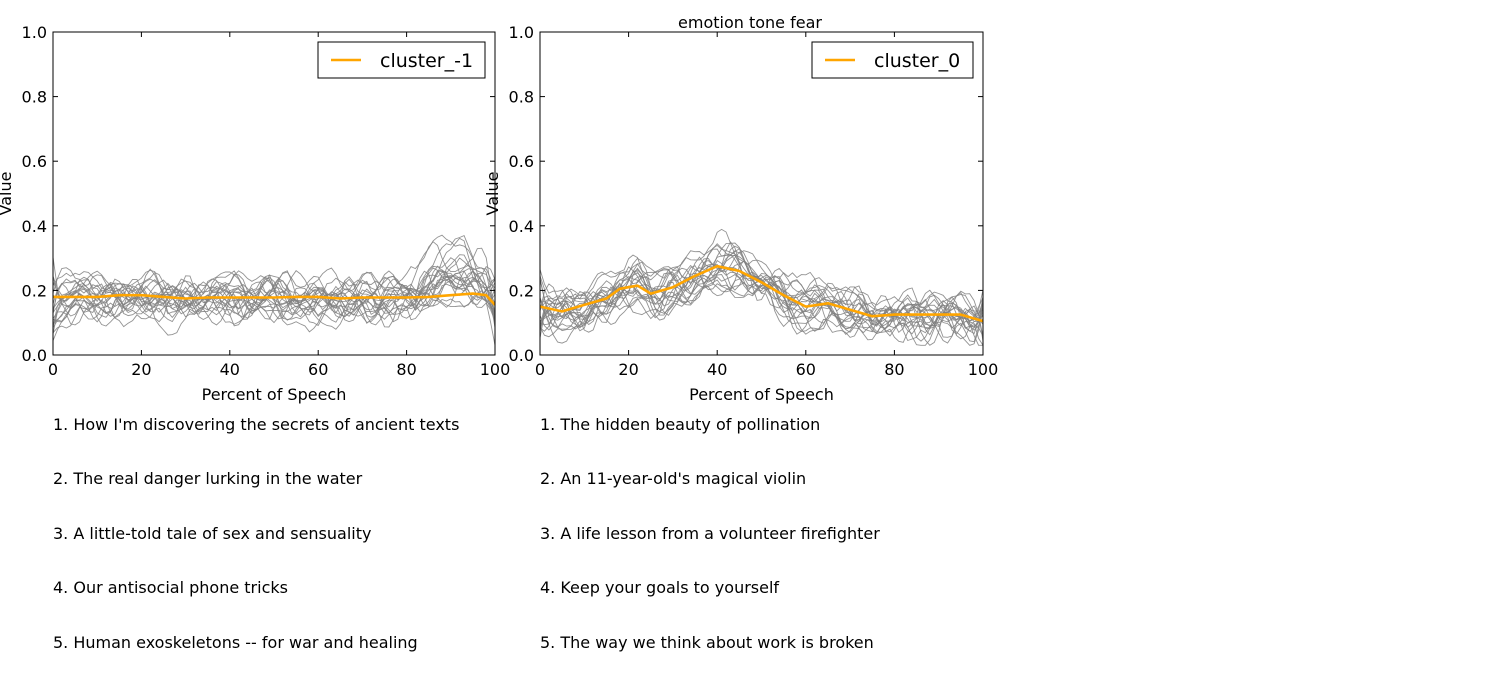 The image size is (1500, 700). I want to click on figure-title: emotion tone fear, so click(750, 22).